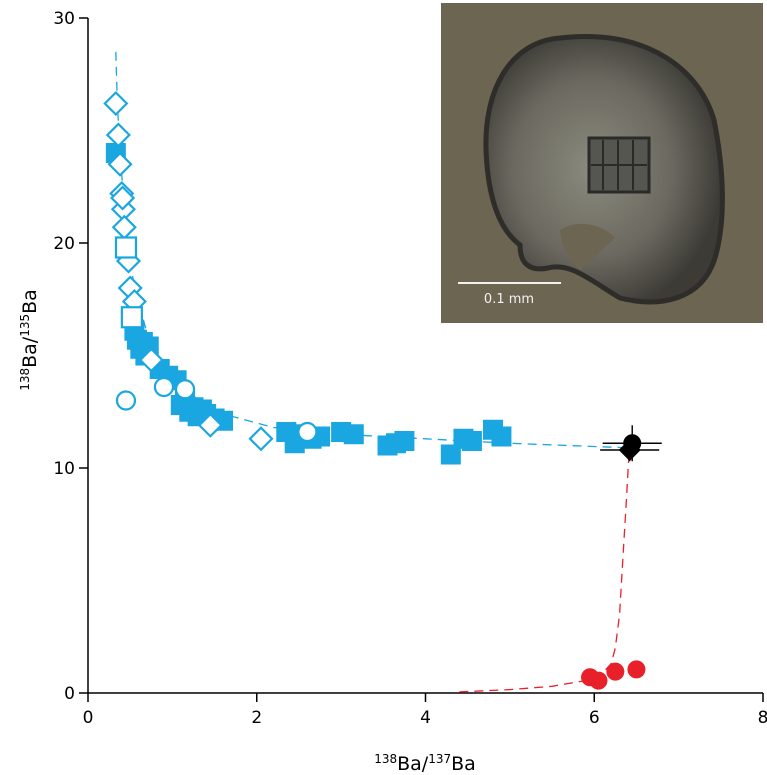 The height and width of the screenshot is (775, 767). What do you see at coordinates (463, 764) in the screenshot?
I see `x-title-end: Ba` at bounding box center [463, 764].